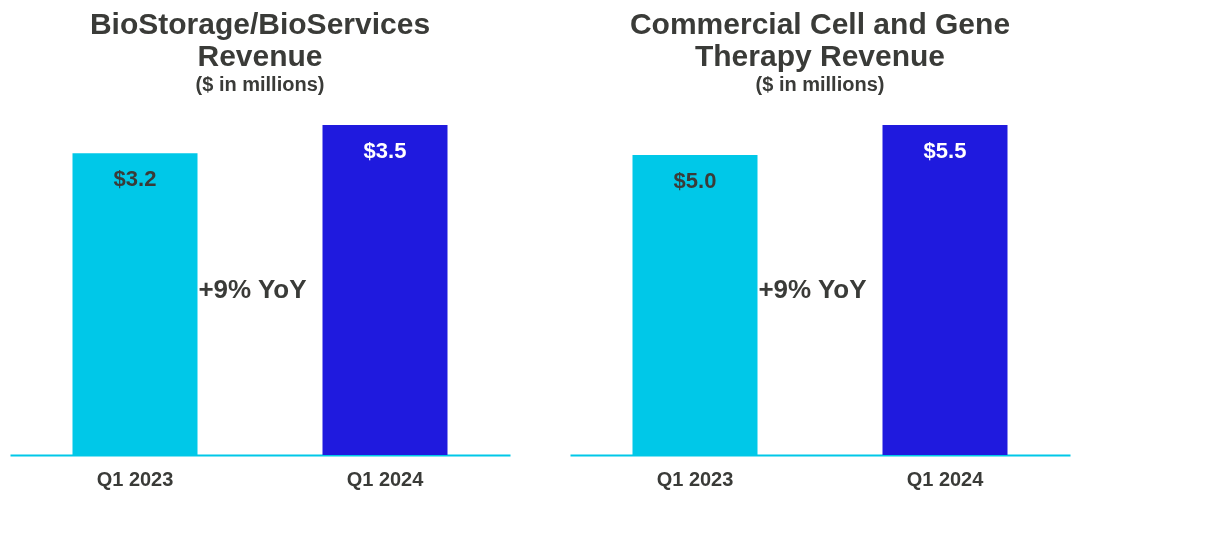 This screenshot has height=537, width=1219. What do you see at coordinates (945, 150) in the screenshot?
I see `data-label: $5.5` at bounding box center [945, 150].